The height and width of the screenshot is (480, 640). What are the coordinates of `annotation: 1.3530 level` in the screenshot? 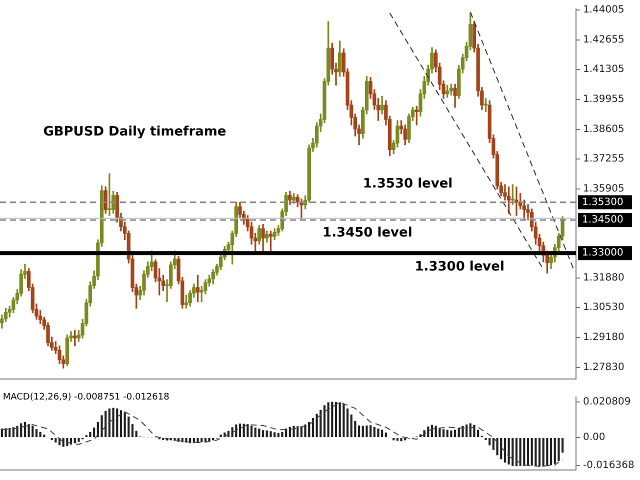 It's located at (407, 184).